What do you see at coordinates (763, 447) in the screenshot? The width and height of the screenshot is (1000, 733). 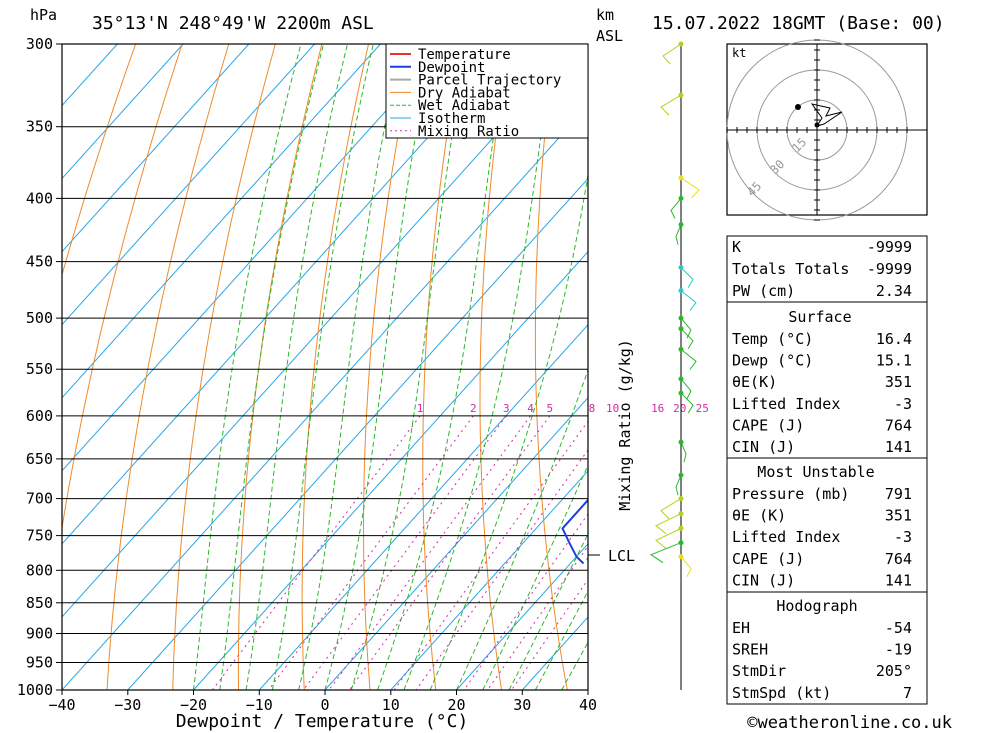 I see `surface-row-label: CIN (J)` at bounding box center [763, 447].